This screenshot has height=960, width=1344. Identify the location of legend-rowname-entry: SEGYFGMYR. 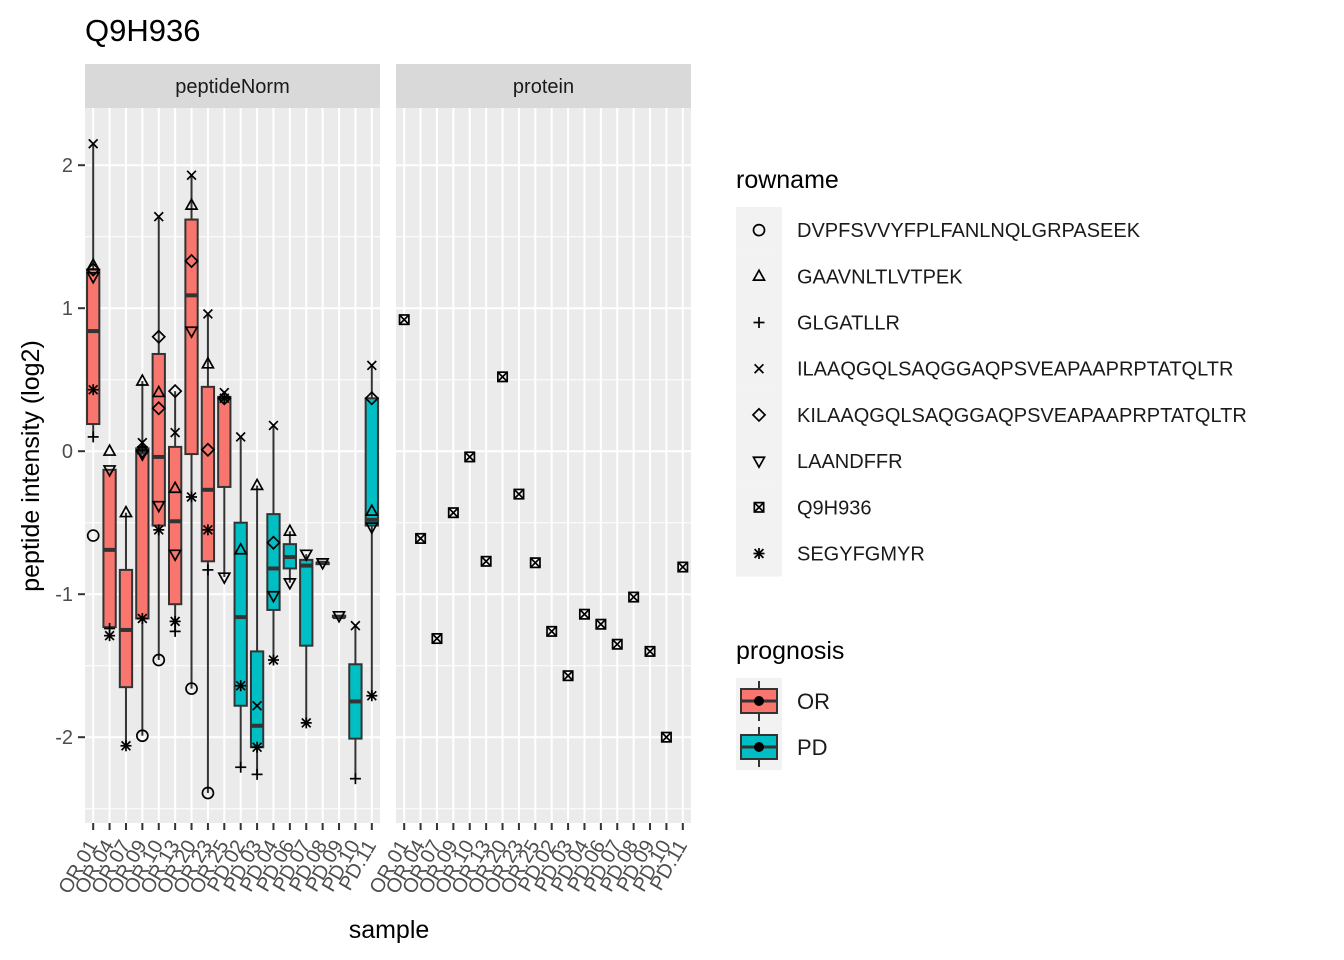
(830, 553).